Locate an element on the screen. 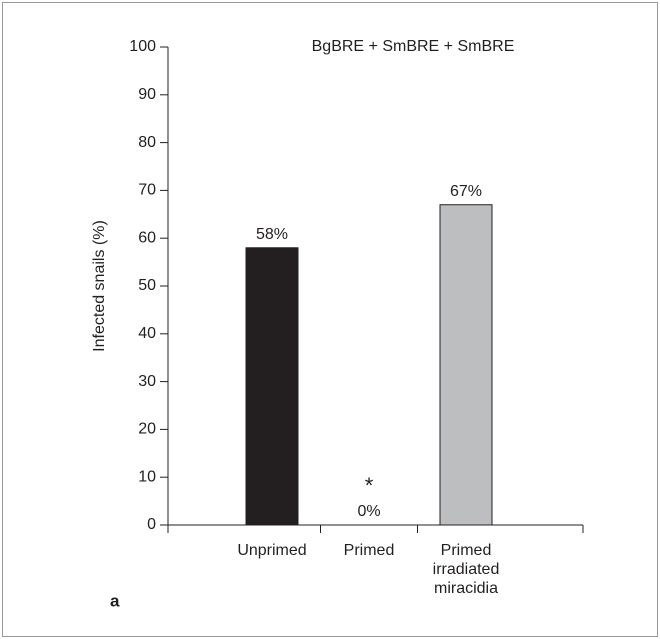 This screenshot has height=639, width=660. y-tick-label: 60 is located at coordinates (147, 237).